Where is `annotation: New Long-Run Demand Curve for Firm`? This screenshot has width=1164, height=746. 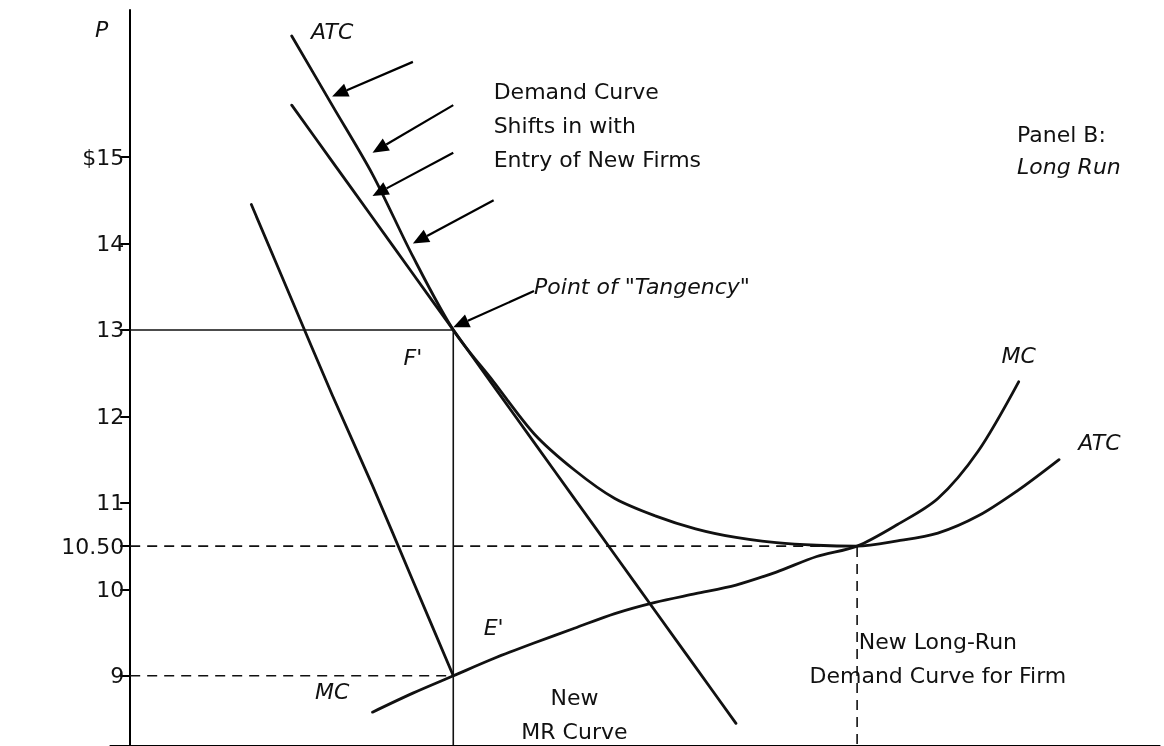 annotation: New Long-Run Demand Curve for Firm is located at coordinates (938, 659).